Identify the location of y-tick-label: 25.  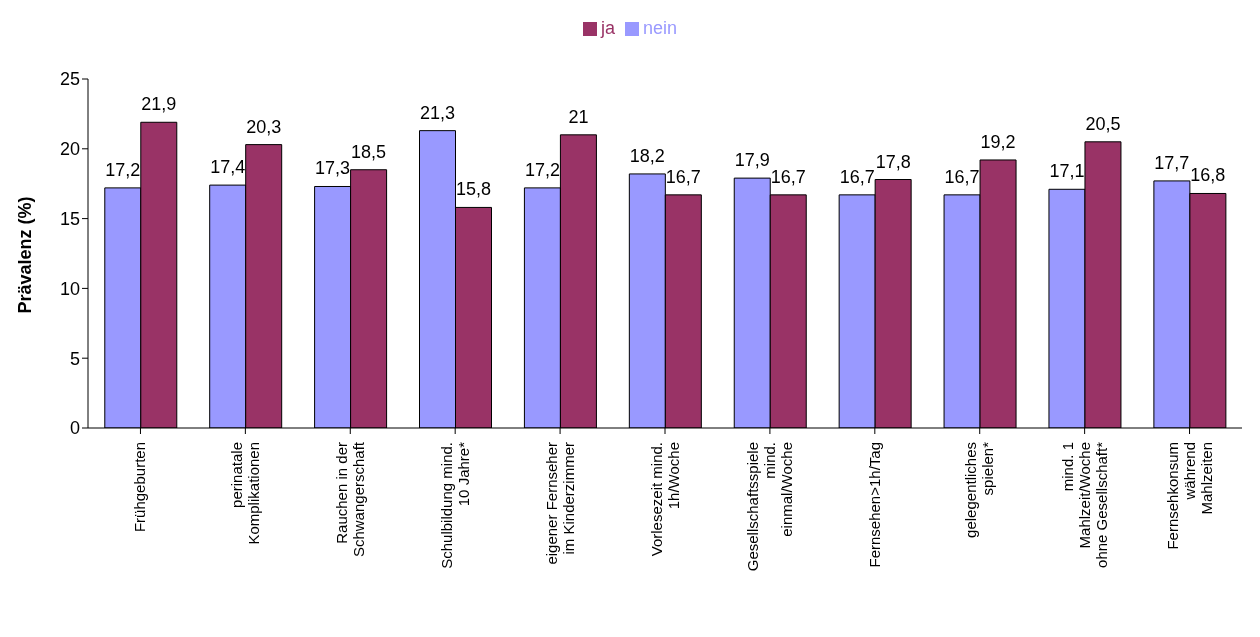
(69, 79).